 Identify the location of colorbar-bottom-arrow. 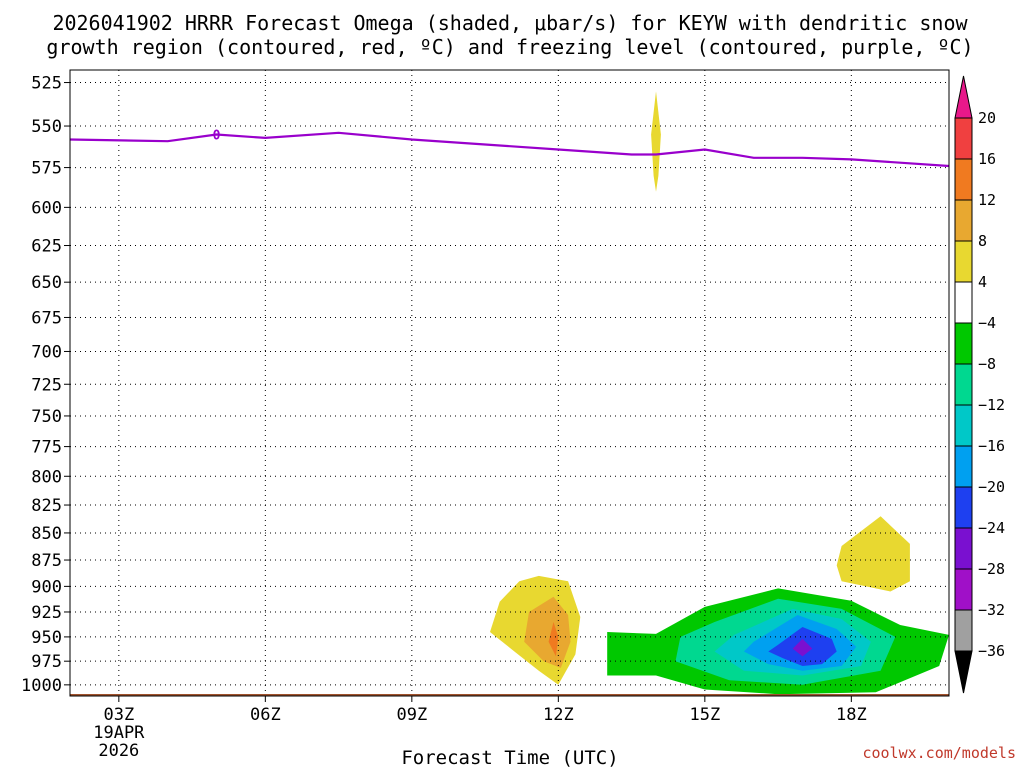
(963, 672).